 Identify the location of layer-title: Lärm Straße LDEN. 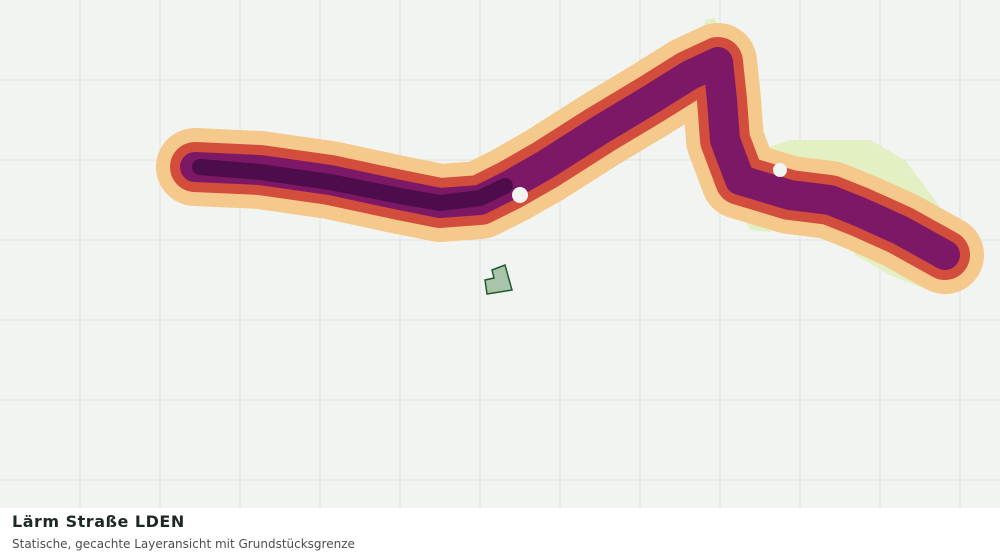
(98, 521).